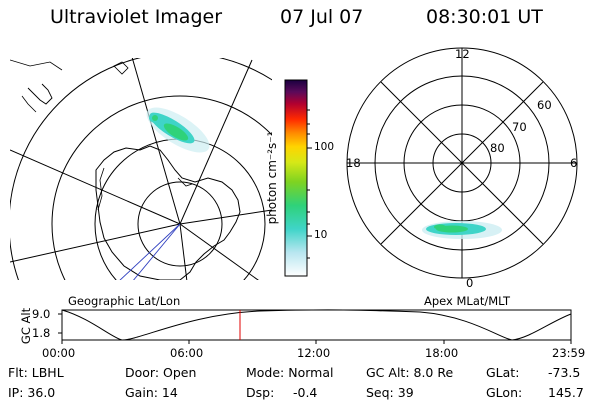 This screenshot has width=600, height=400. What do you see at coordinates (462, 230) in the screenshot?
I see `aurora-emission-apex` at bounding box center [462, 230].